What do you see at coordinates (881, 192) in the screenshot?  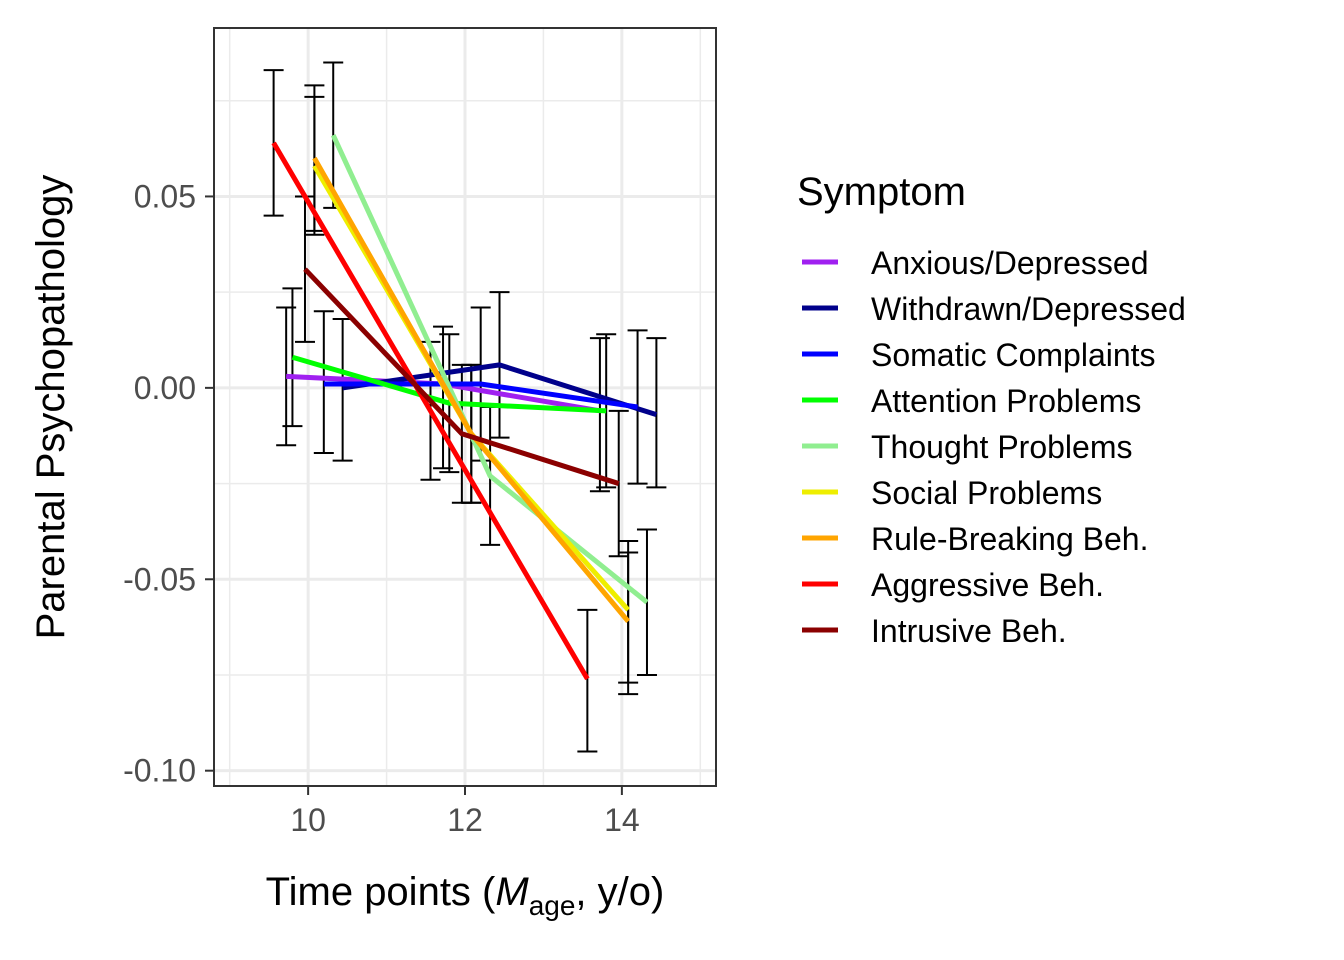 I see `legend-title: Symptom` at bounding box center [881, 192].